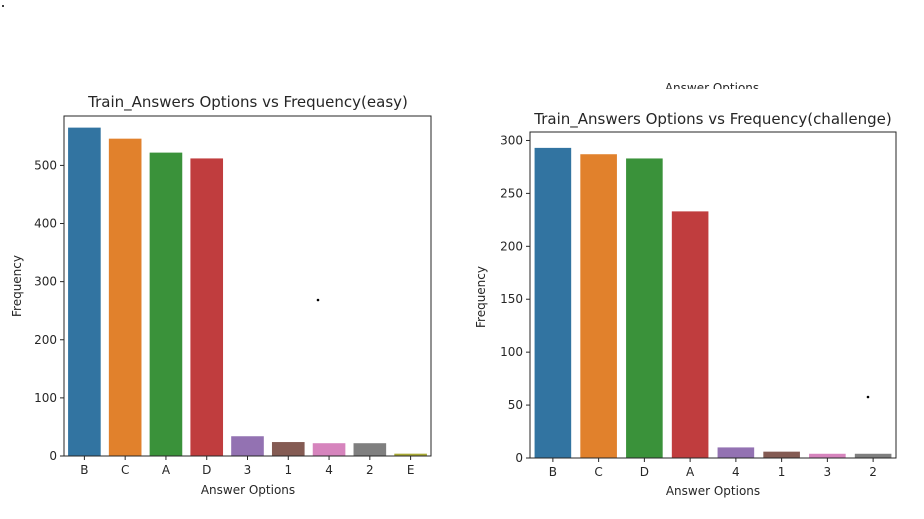 The image size is (924, 519). I want to click on y-tick-label: 50, so click(515, 405).